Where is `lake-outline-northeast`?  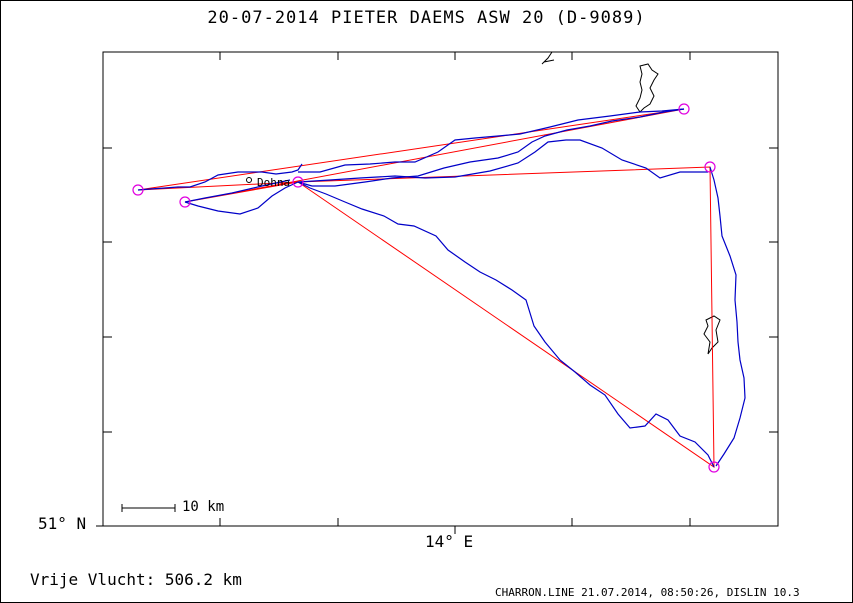 lake-outline-northeast is located at coordinates (647, 88).